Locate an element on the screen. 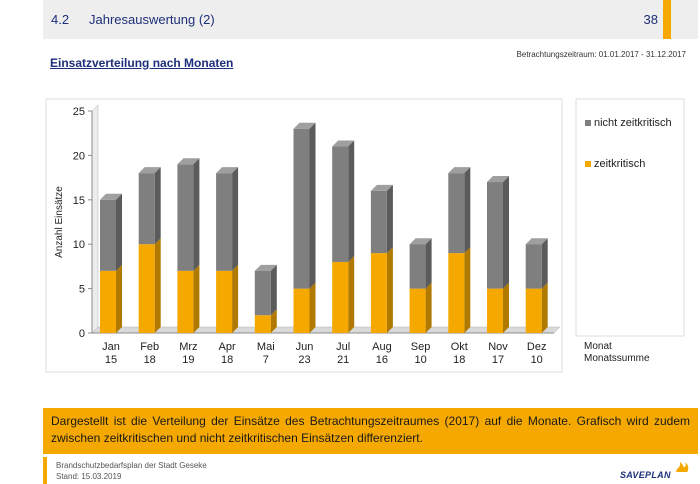 Image resolution: width=700 pixels, height=484 pixels. x-total-label: 17 is located at coordinates (498, 360).